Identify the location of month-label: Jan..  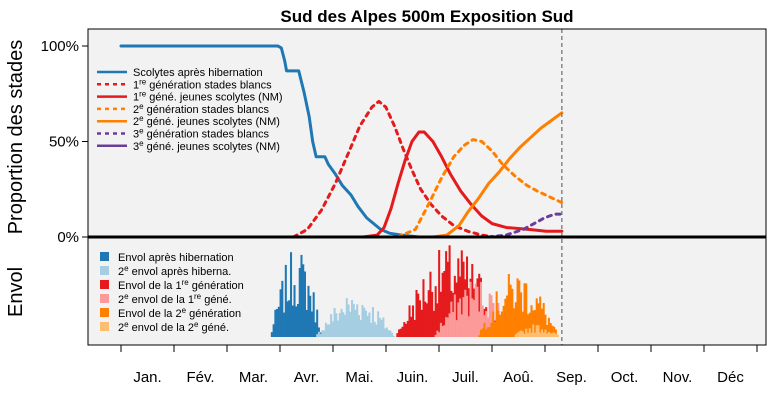
(147, 377).